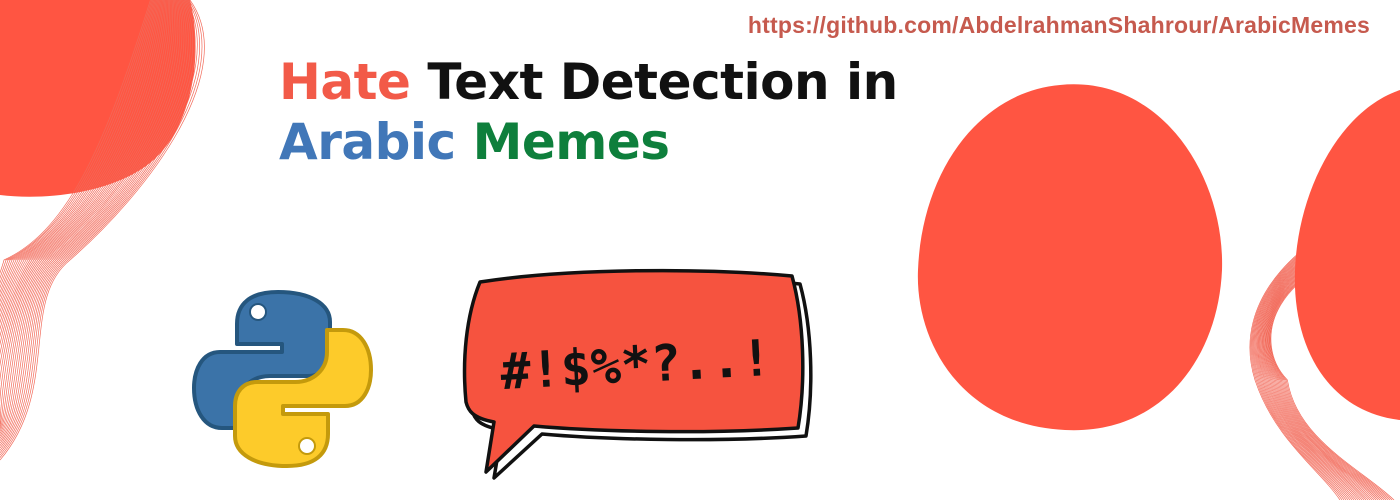 The height and width of the screenshot is (500, 1400). I want to click on title-word-hate: Hate, so click(345, 82).